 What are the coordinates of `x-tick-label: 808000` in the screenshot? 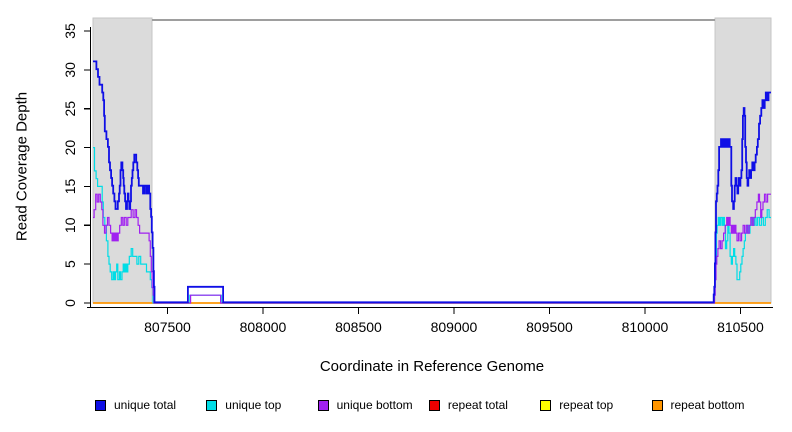 It's located at (263, 327).